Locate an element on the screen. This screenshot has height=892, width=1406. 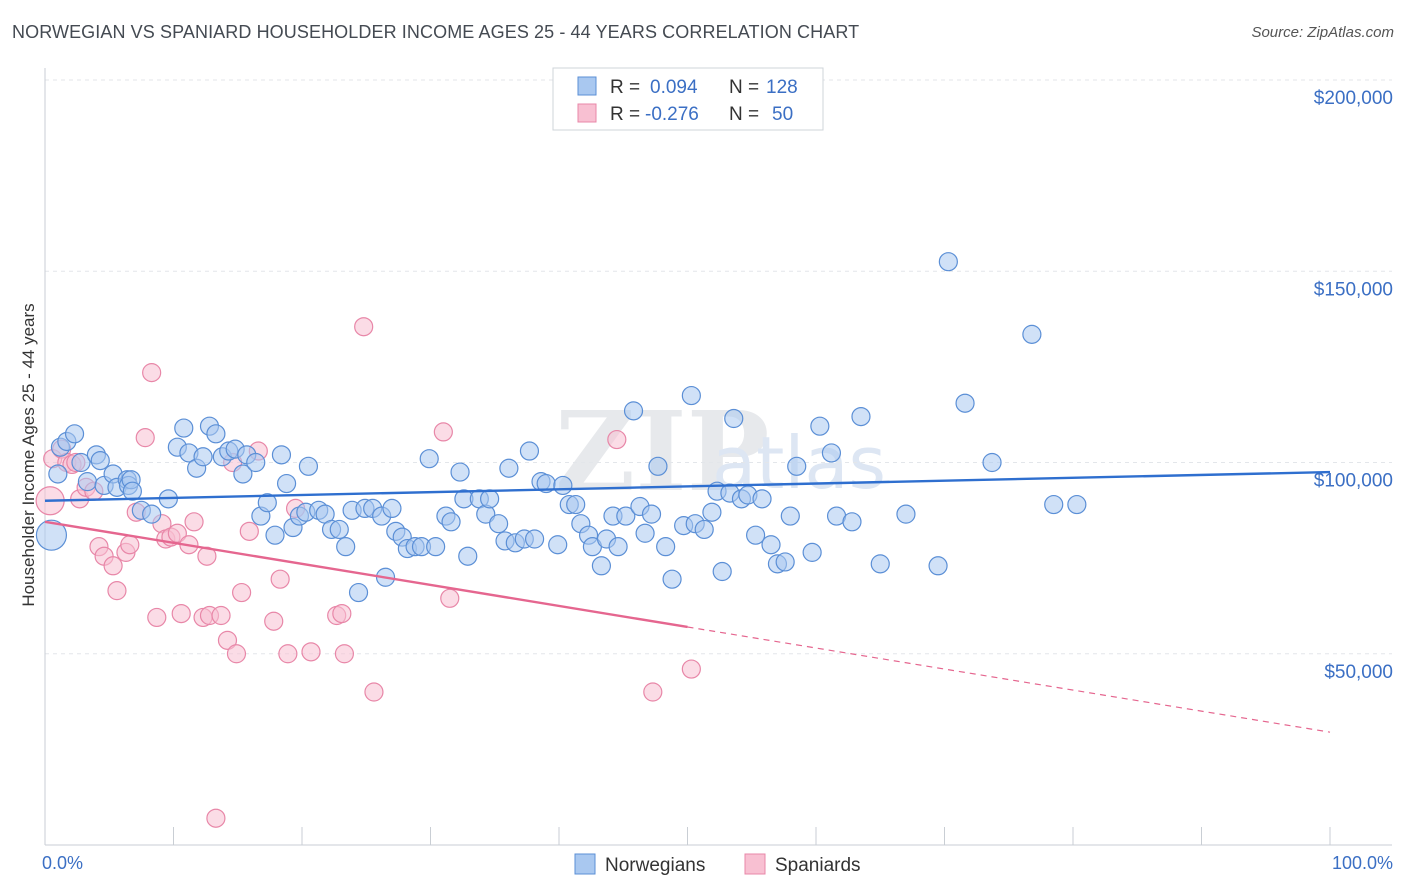
legend-n-value-norwegians: 128 is located at coordinates (782, 87).